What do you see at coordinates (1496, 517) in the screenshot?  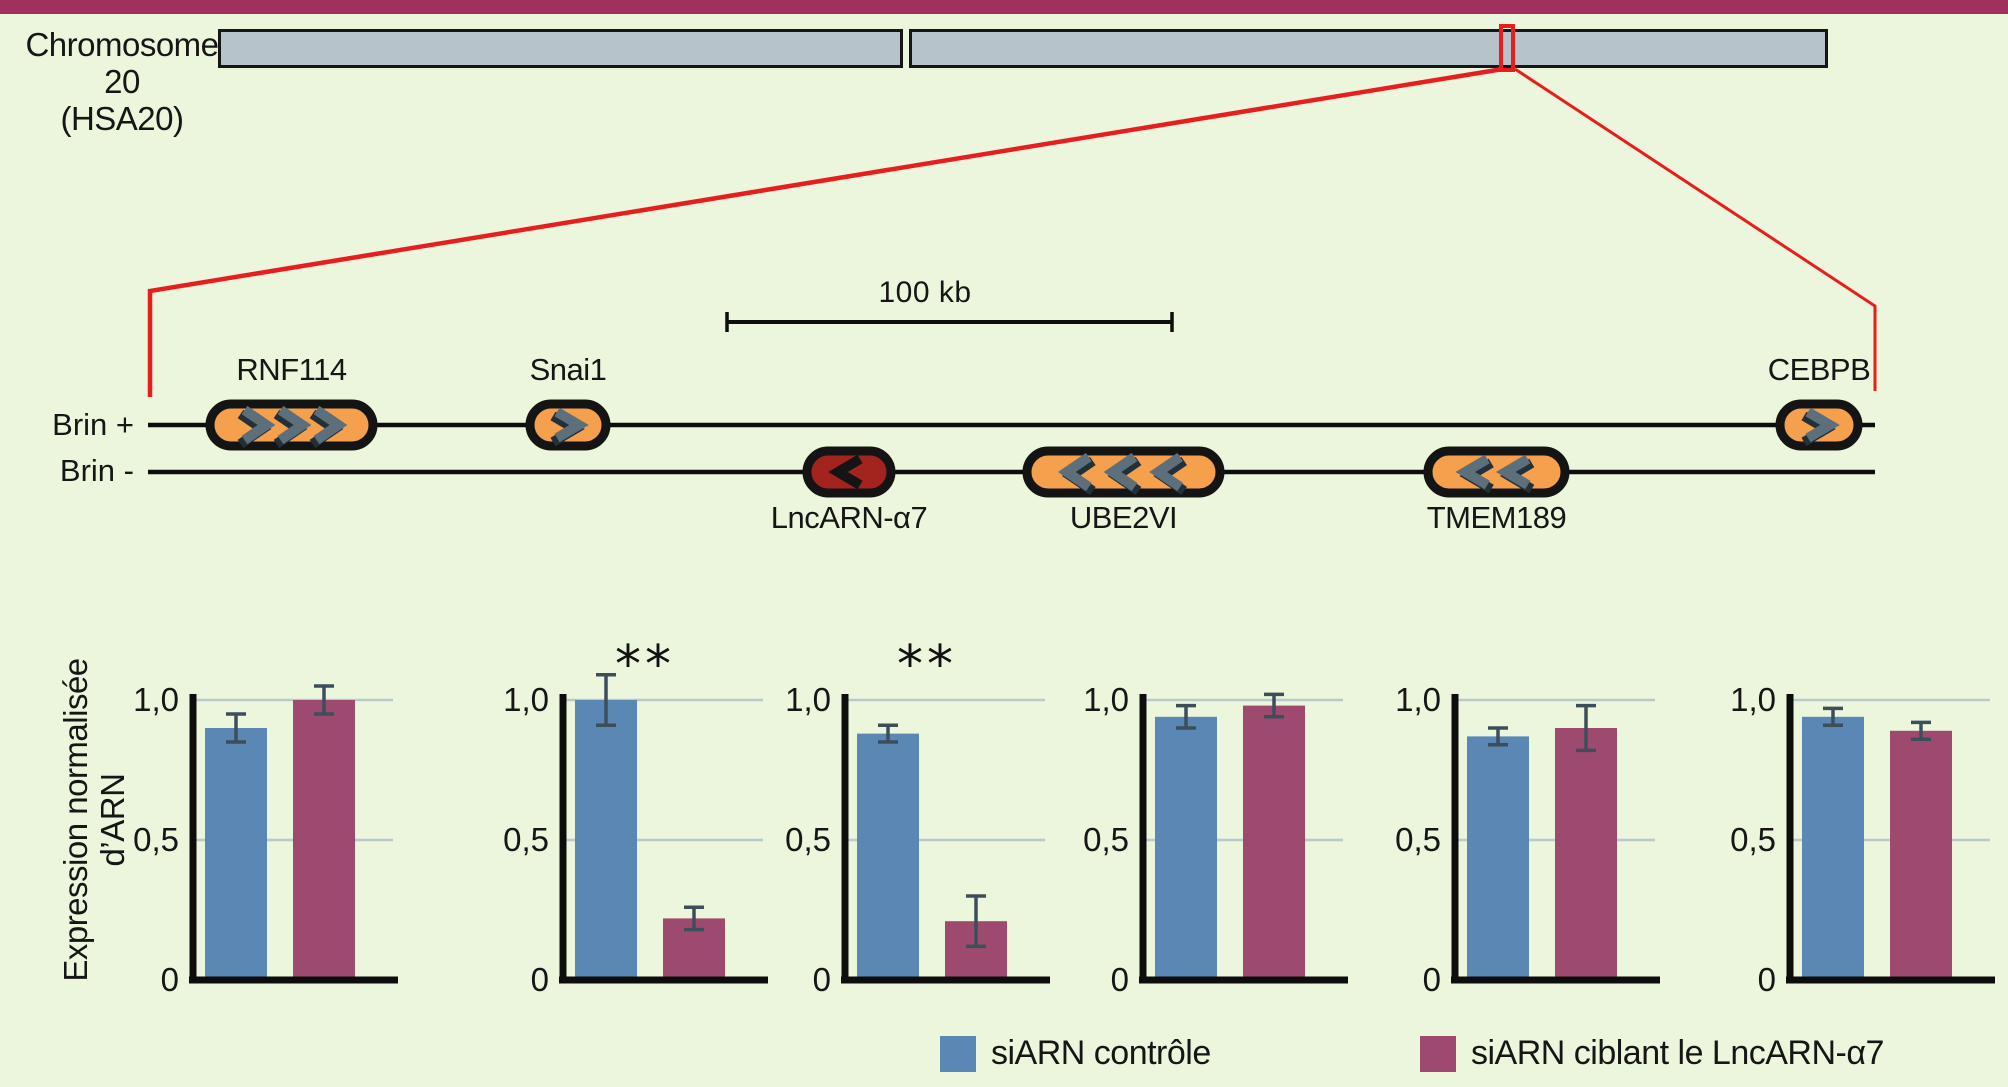 I see `gene-label-TMEM189: TMEM189` at bounding box center [1496, 517].